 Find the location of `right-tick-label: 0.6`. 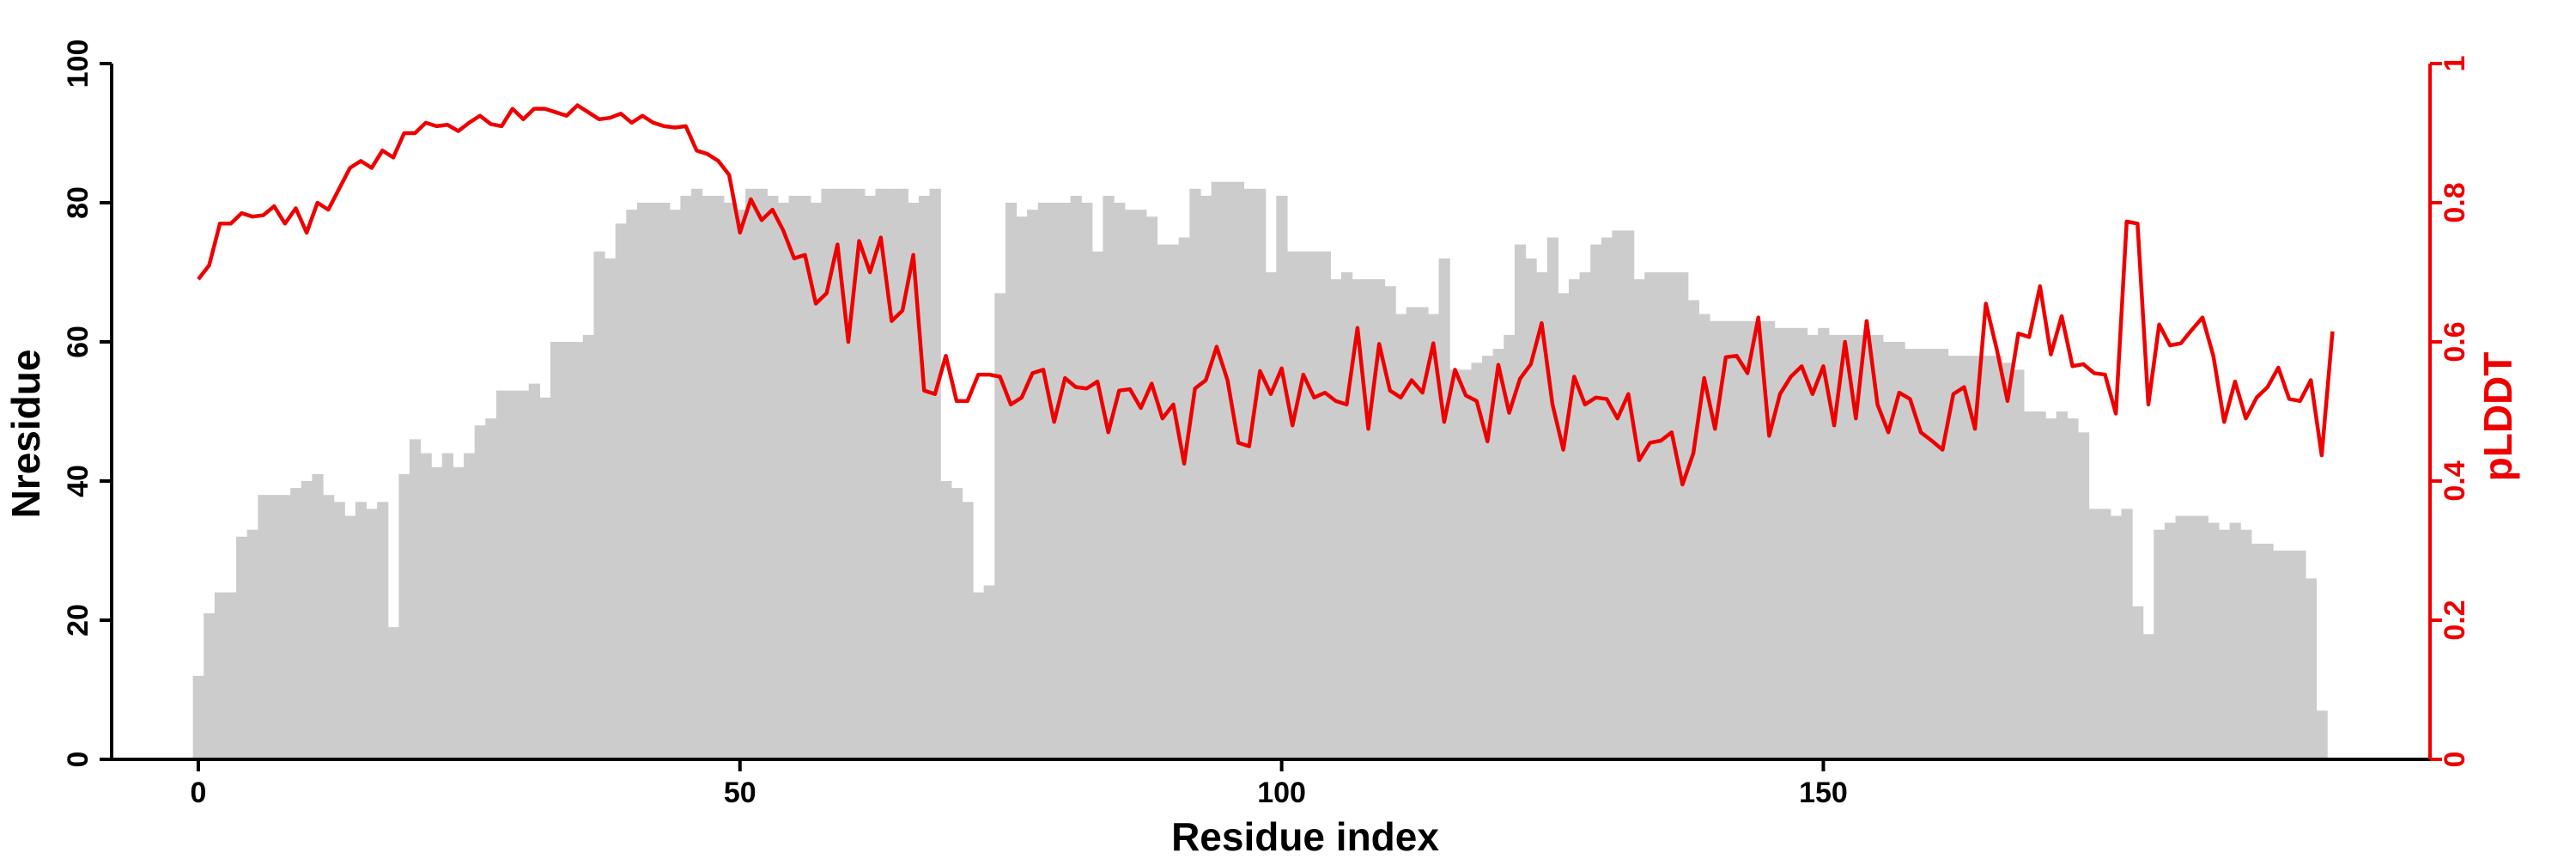

right-tick-label: 0.6 is located at coordinates (2455, 342).